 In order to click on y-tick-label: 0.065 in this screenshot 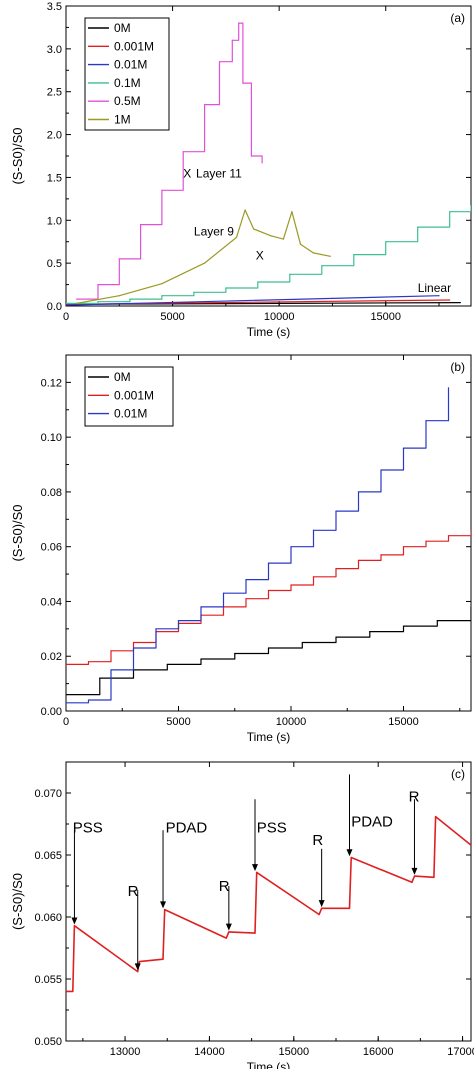, I will do `click(48, 856)`.